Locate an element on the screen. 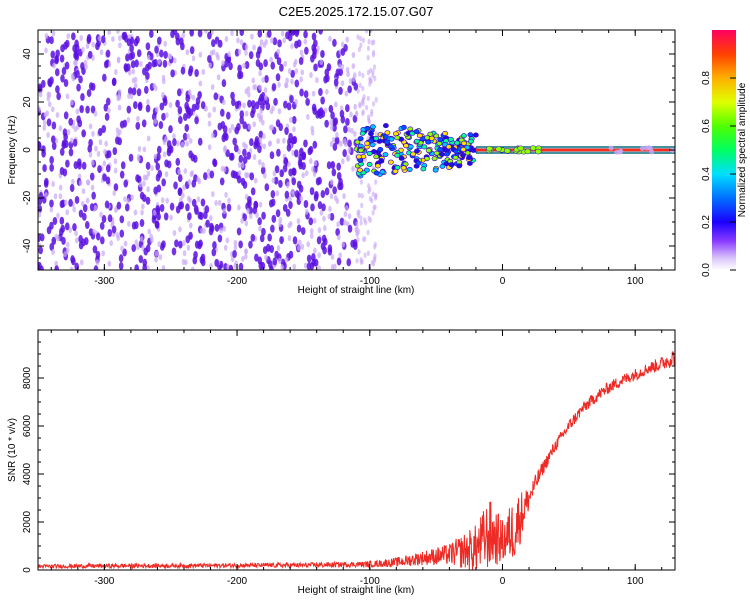  snr-y-tick-label: 2000 is located at coordinates (27, 521).